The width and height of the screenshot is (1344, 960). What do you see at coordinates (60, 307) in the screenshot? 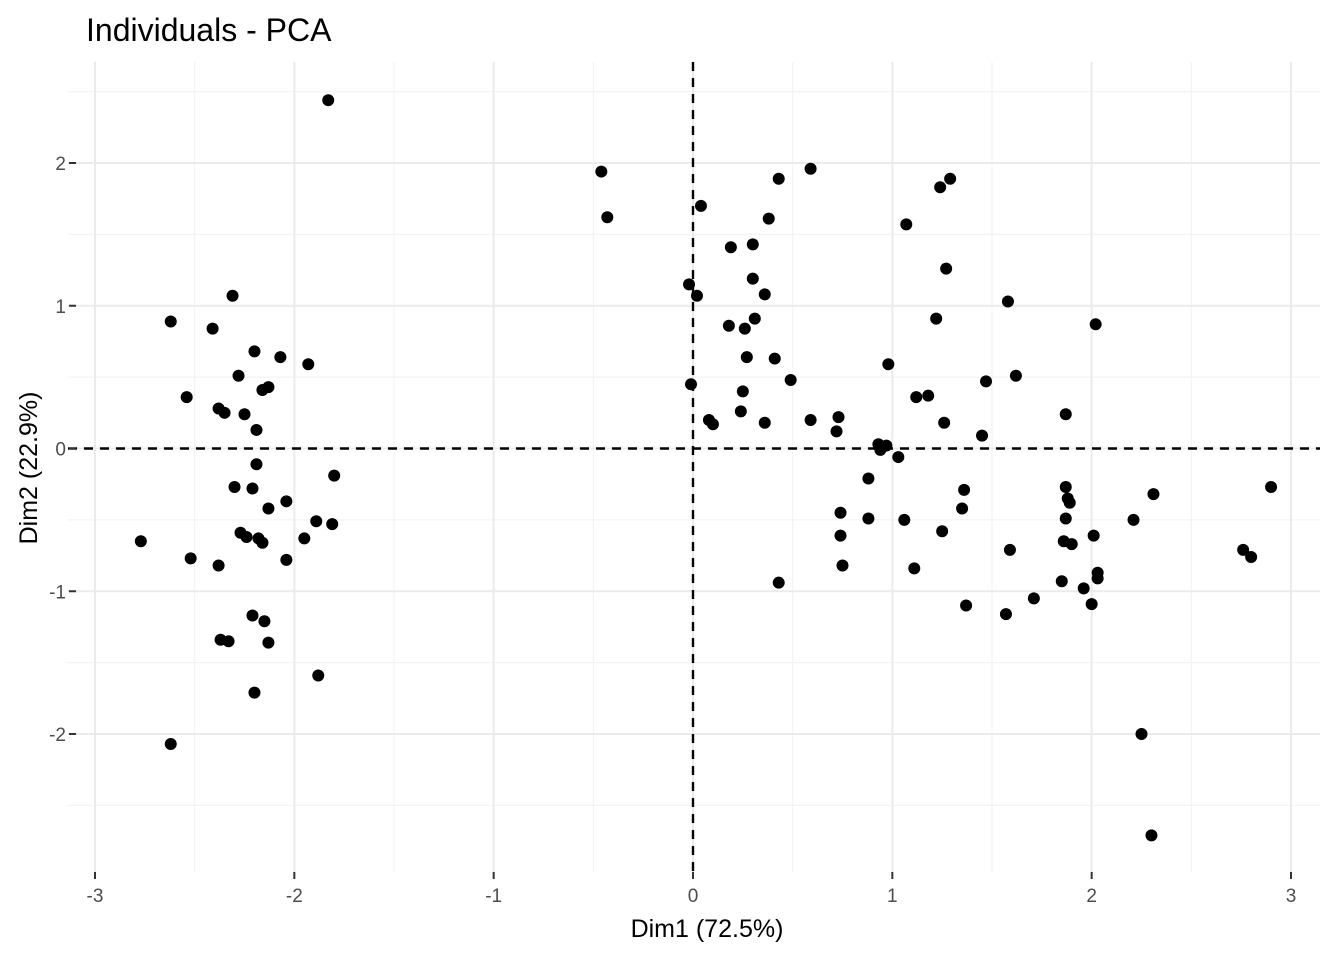
I see `y-tick-label: 1` at bounding box center [60, 307].